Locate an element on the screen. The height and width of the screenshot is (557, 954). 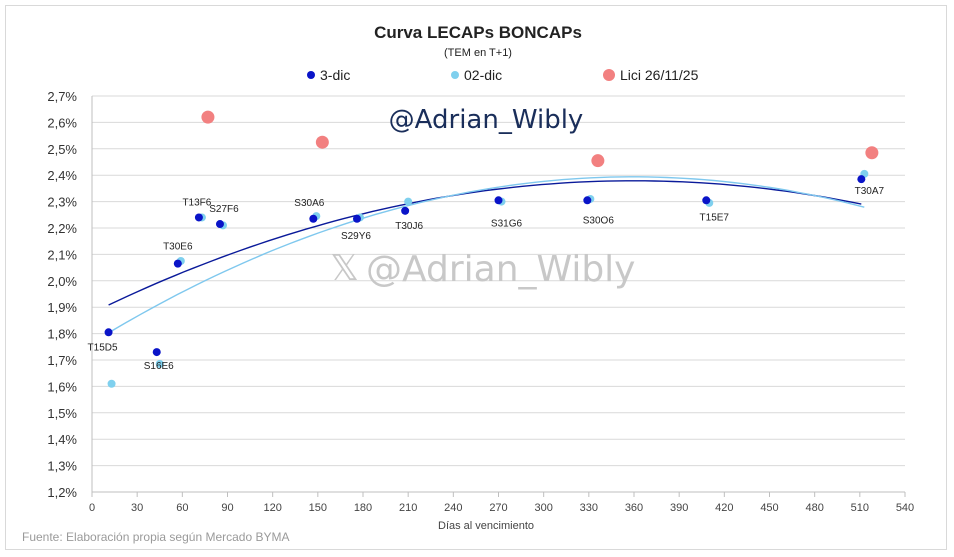
chart-subtitle: (TEM en T+1) is located at coordinates (478, 53).